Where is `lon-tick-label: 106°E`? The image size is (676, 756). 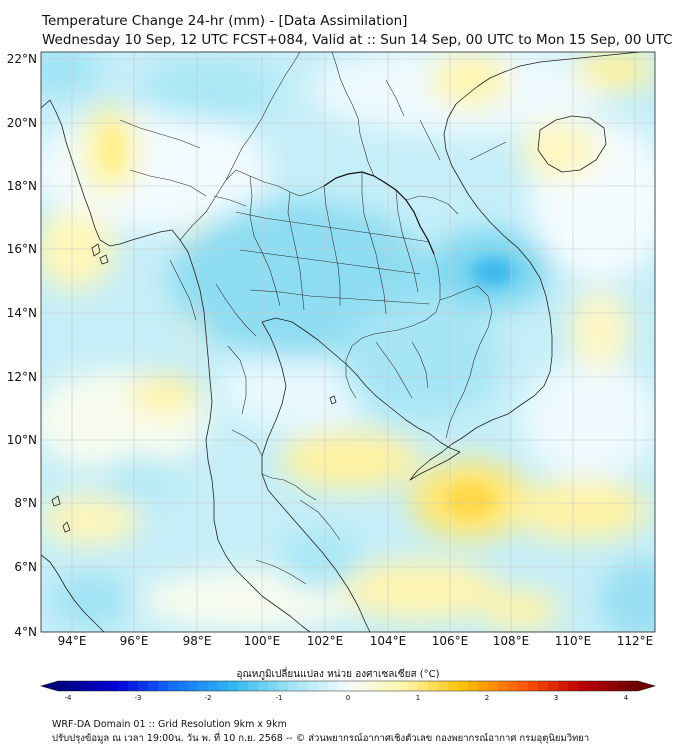
lon-tick-label: 106°E is located at coordinates (450, 641).